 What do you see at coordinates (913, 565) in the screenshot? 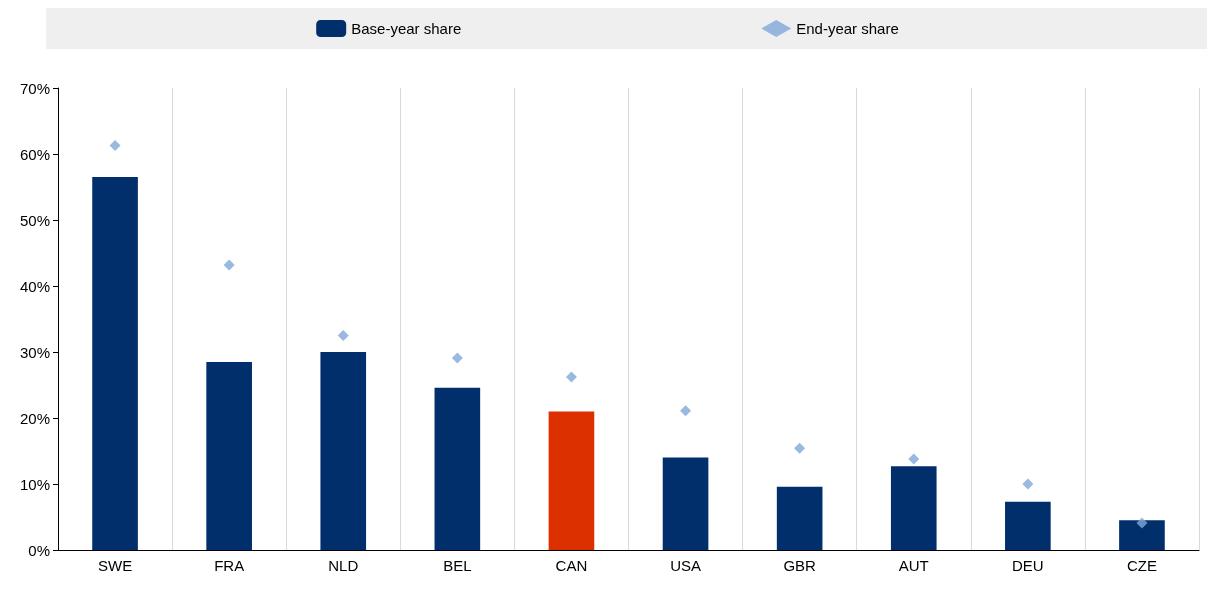
I see `x-tick-label: AUT` at bounding box center [913, 565].